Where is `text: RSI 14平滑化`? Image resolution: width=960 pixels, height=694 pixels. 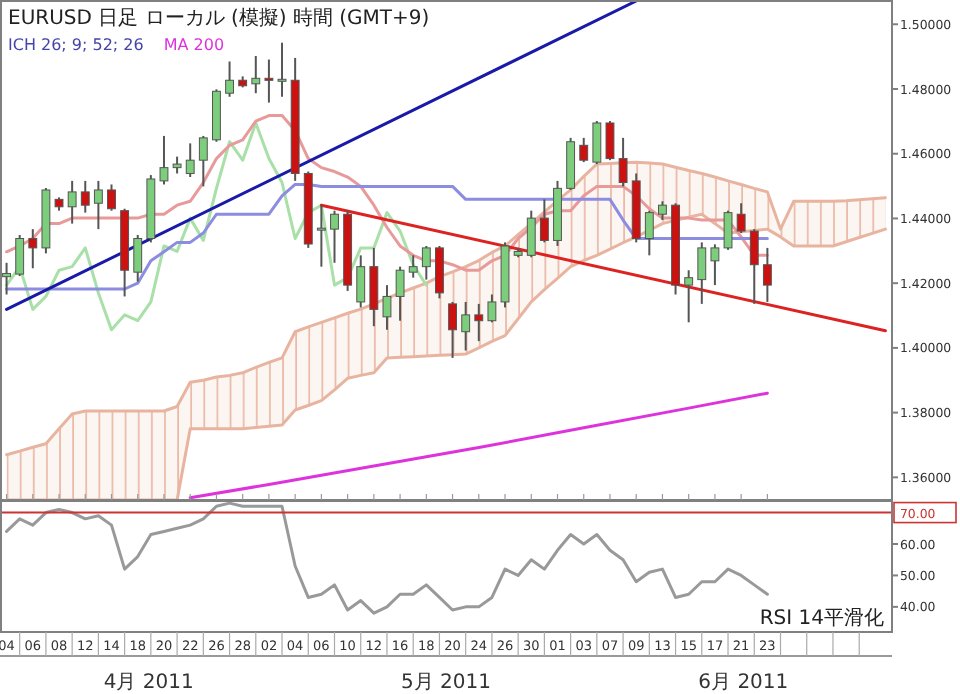 text: RSI 14平滑化 is located at coordinates (821, 618).